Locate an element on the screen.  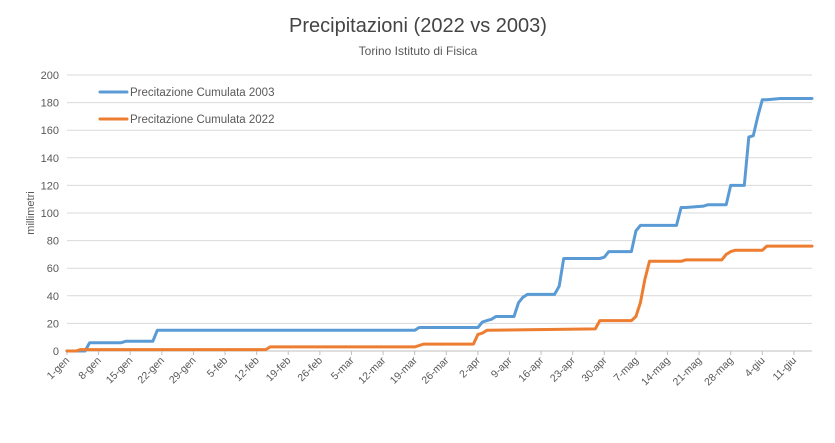
y-tick-label: 140 is located at coordinates (50, 159).